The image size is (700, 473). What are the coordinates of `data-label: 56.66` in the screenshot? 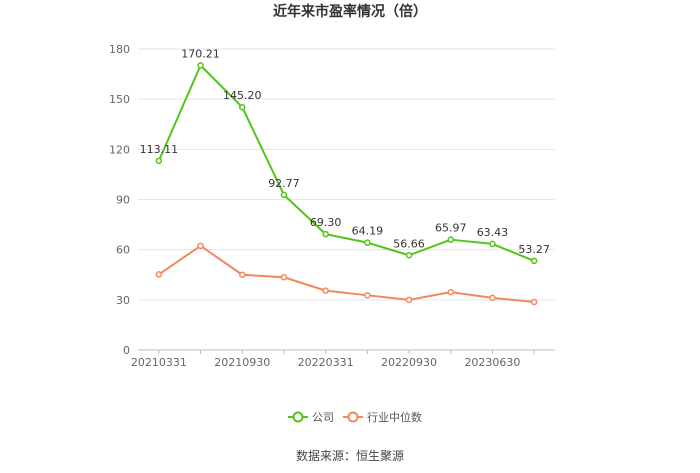 It's located at (409, 243).